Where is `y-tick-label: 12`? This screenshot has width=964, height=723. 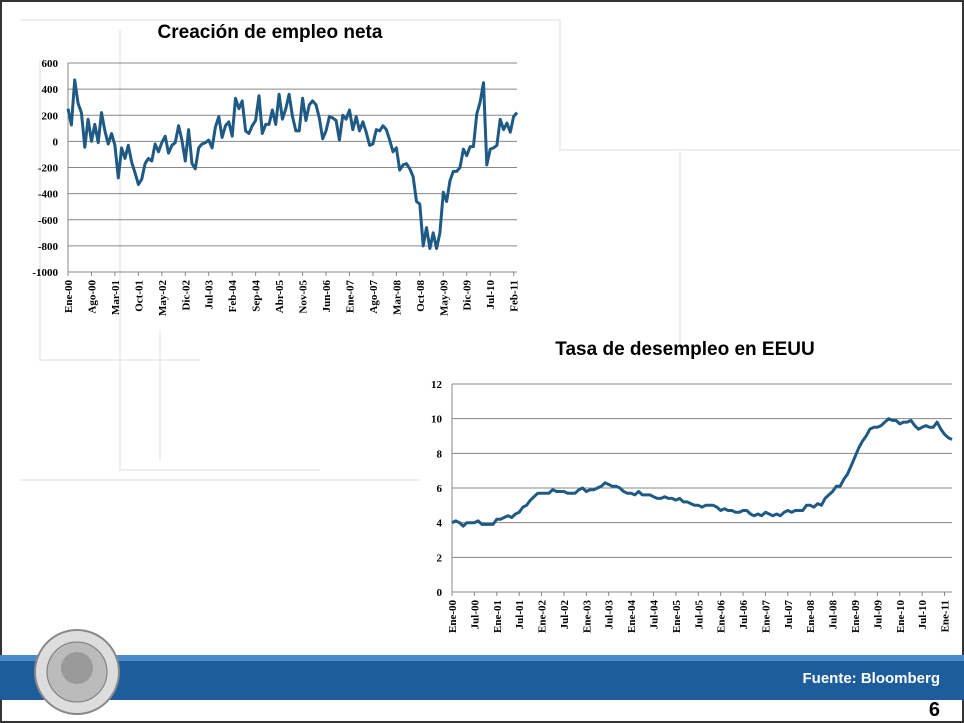 y-tick-label: 12 is located at coordinates (437, 385).